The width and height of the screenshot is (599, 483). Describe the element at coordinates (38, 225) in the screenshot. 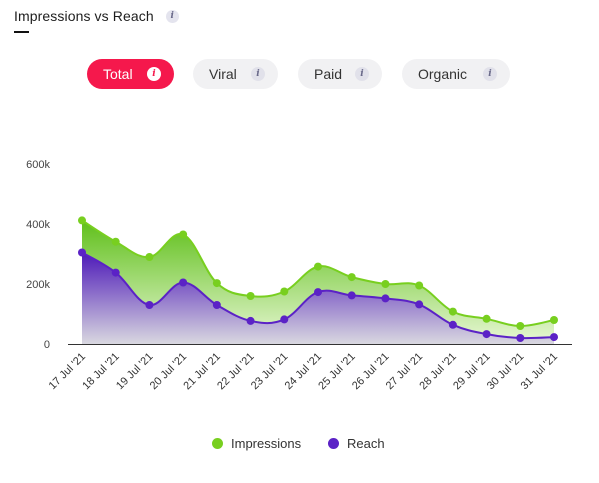

I see `y-tick-label: 400k` at that location.